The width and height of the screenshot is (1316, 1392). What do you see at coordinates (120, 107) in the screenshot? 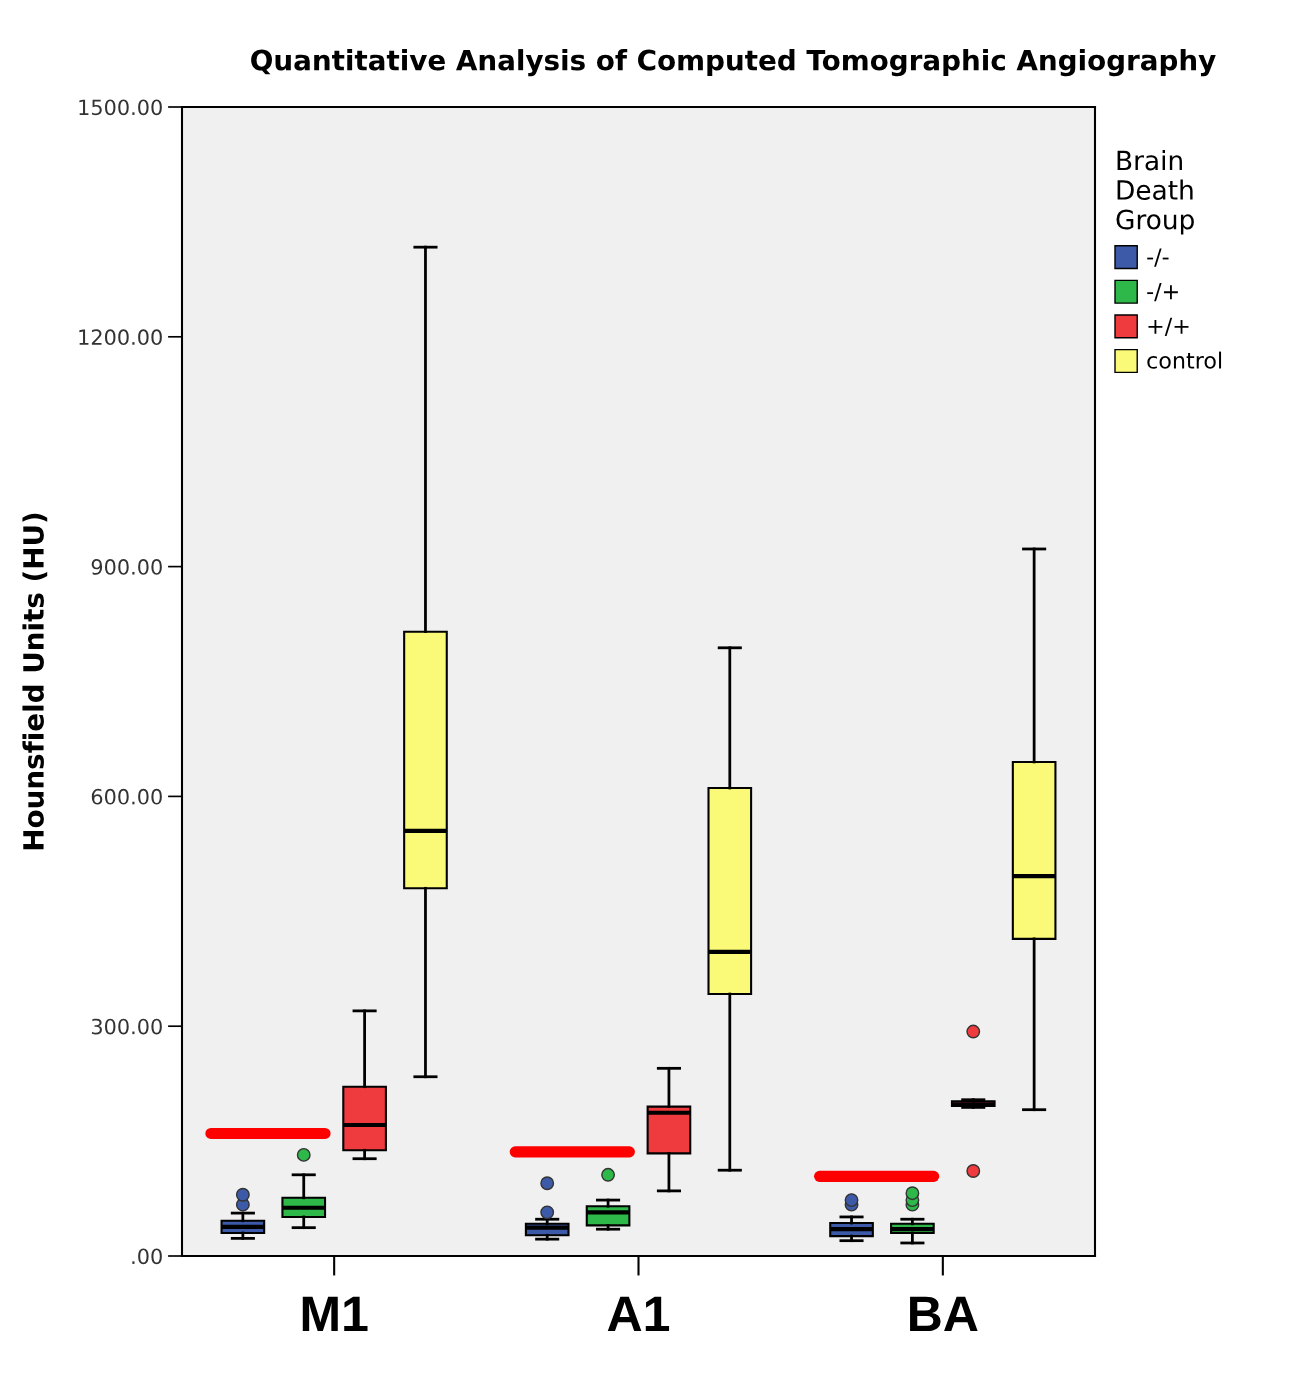
I see `y-tick-label: 1500.00` at bounding box center [120, 107].